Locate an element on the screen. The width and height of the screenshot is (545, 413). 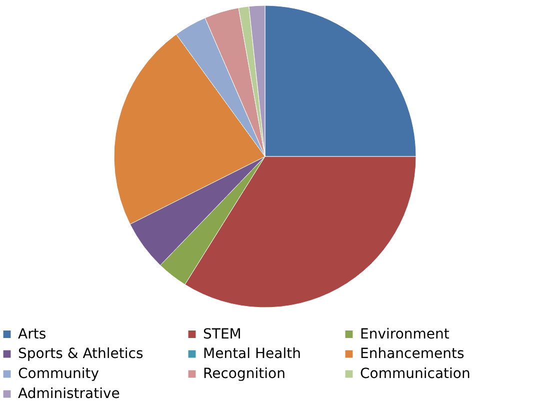
legend-label: STEM is located at coordinates (222, 334).